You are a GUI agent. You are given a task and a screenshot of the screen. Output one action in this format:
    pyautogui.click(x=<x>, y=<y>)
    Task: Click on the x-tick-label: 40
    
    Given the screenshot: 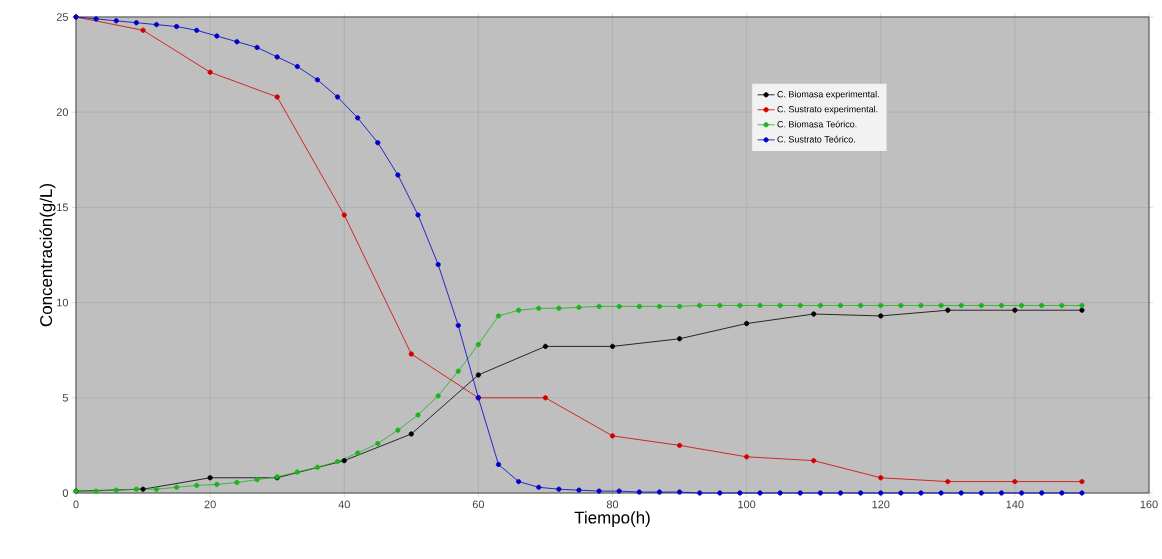 What is the action you would take?
    pyautogui.click(x=344, y=504)
    